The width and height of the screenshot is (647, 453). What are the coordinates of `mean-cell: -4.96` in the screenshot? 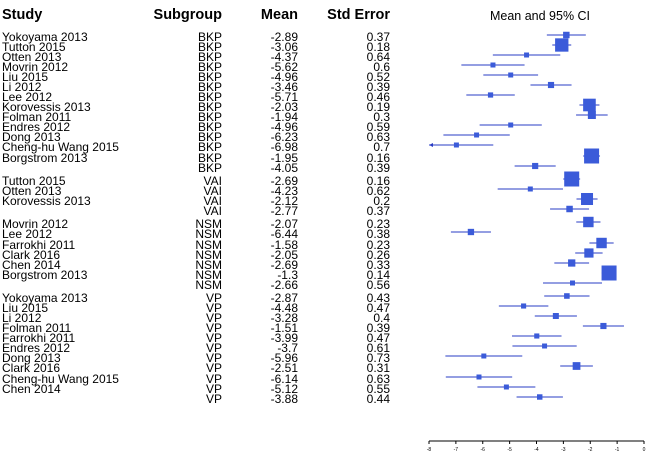 It's located at (284, 77).